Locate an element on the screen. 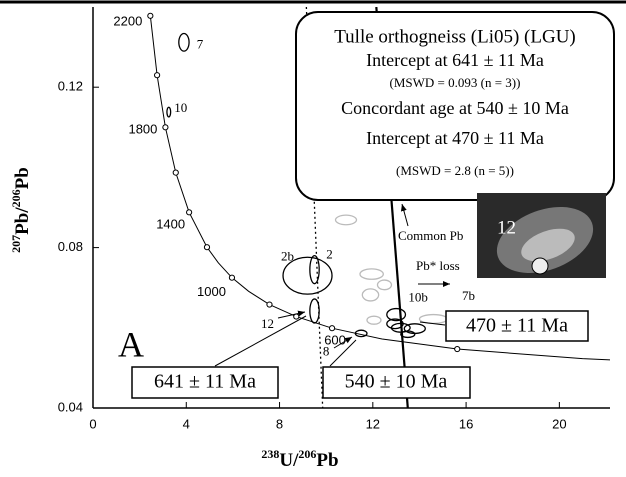  legend-line: Concordant age at 540 ± 10 Ma is located at coordinates (455, 108).